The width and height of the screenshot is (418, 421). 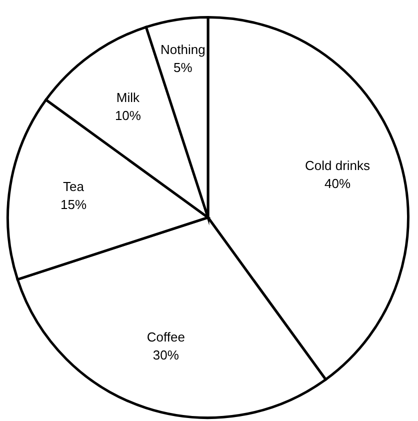 What do you see at coordinates (183, 49) in the screenshot?
I see `slice-label: Nothing` at bounding box center [183, 49].